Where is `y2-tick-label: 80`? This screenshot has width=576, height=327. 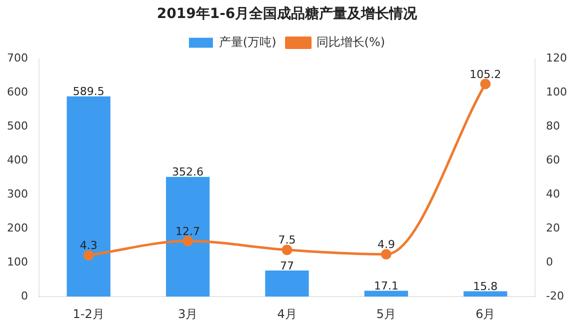 y2-tick-label: 80 is located at coordinates (553, 126).